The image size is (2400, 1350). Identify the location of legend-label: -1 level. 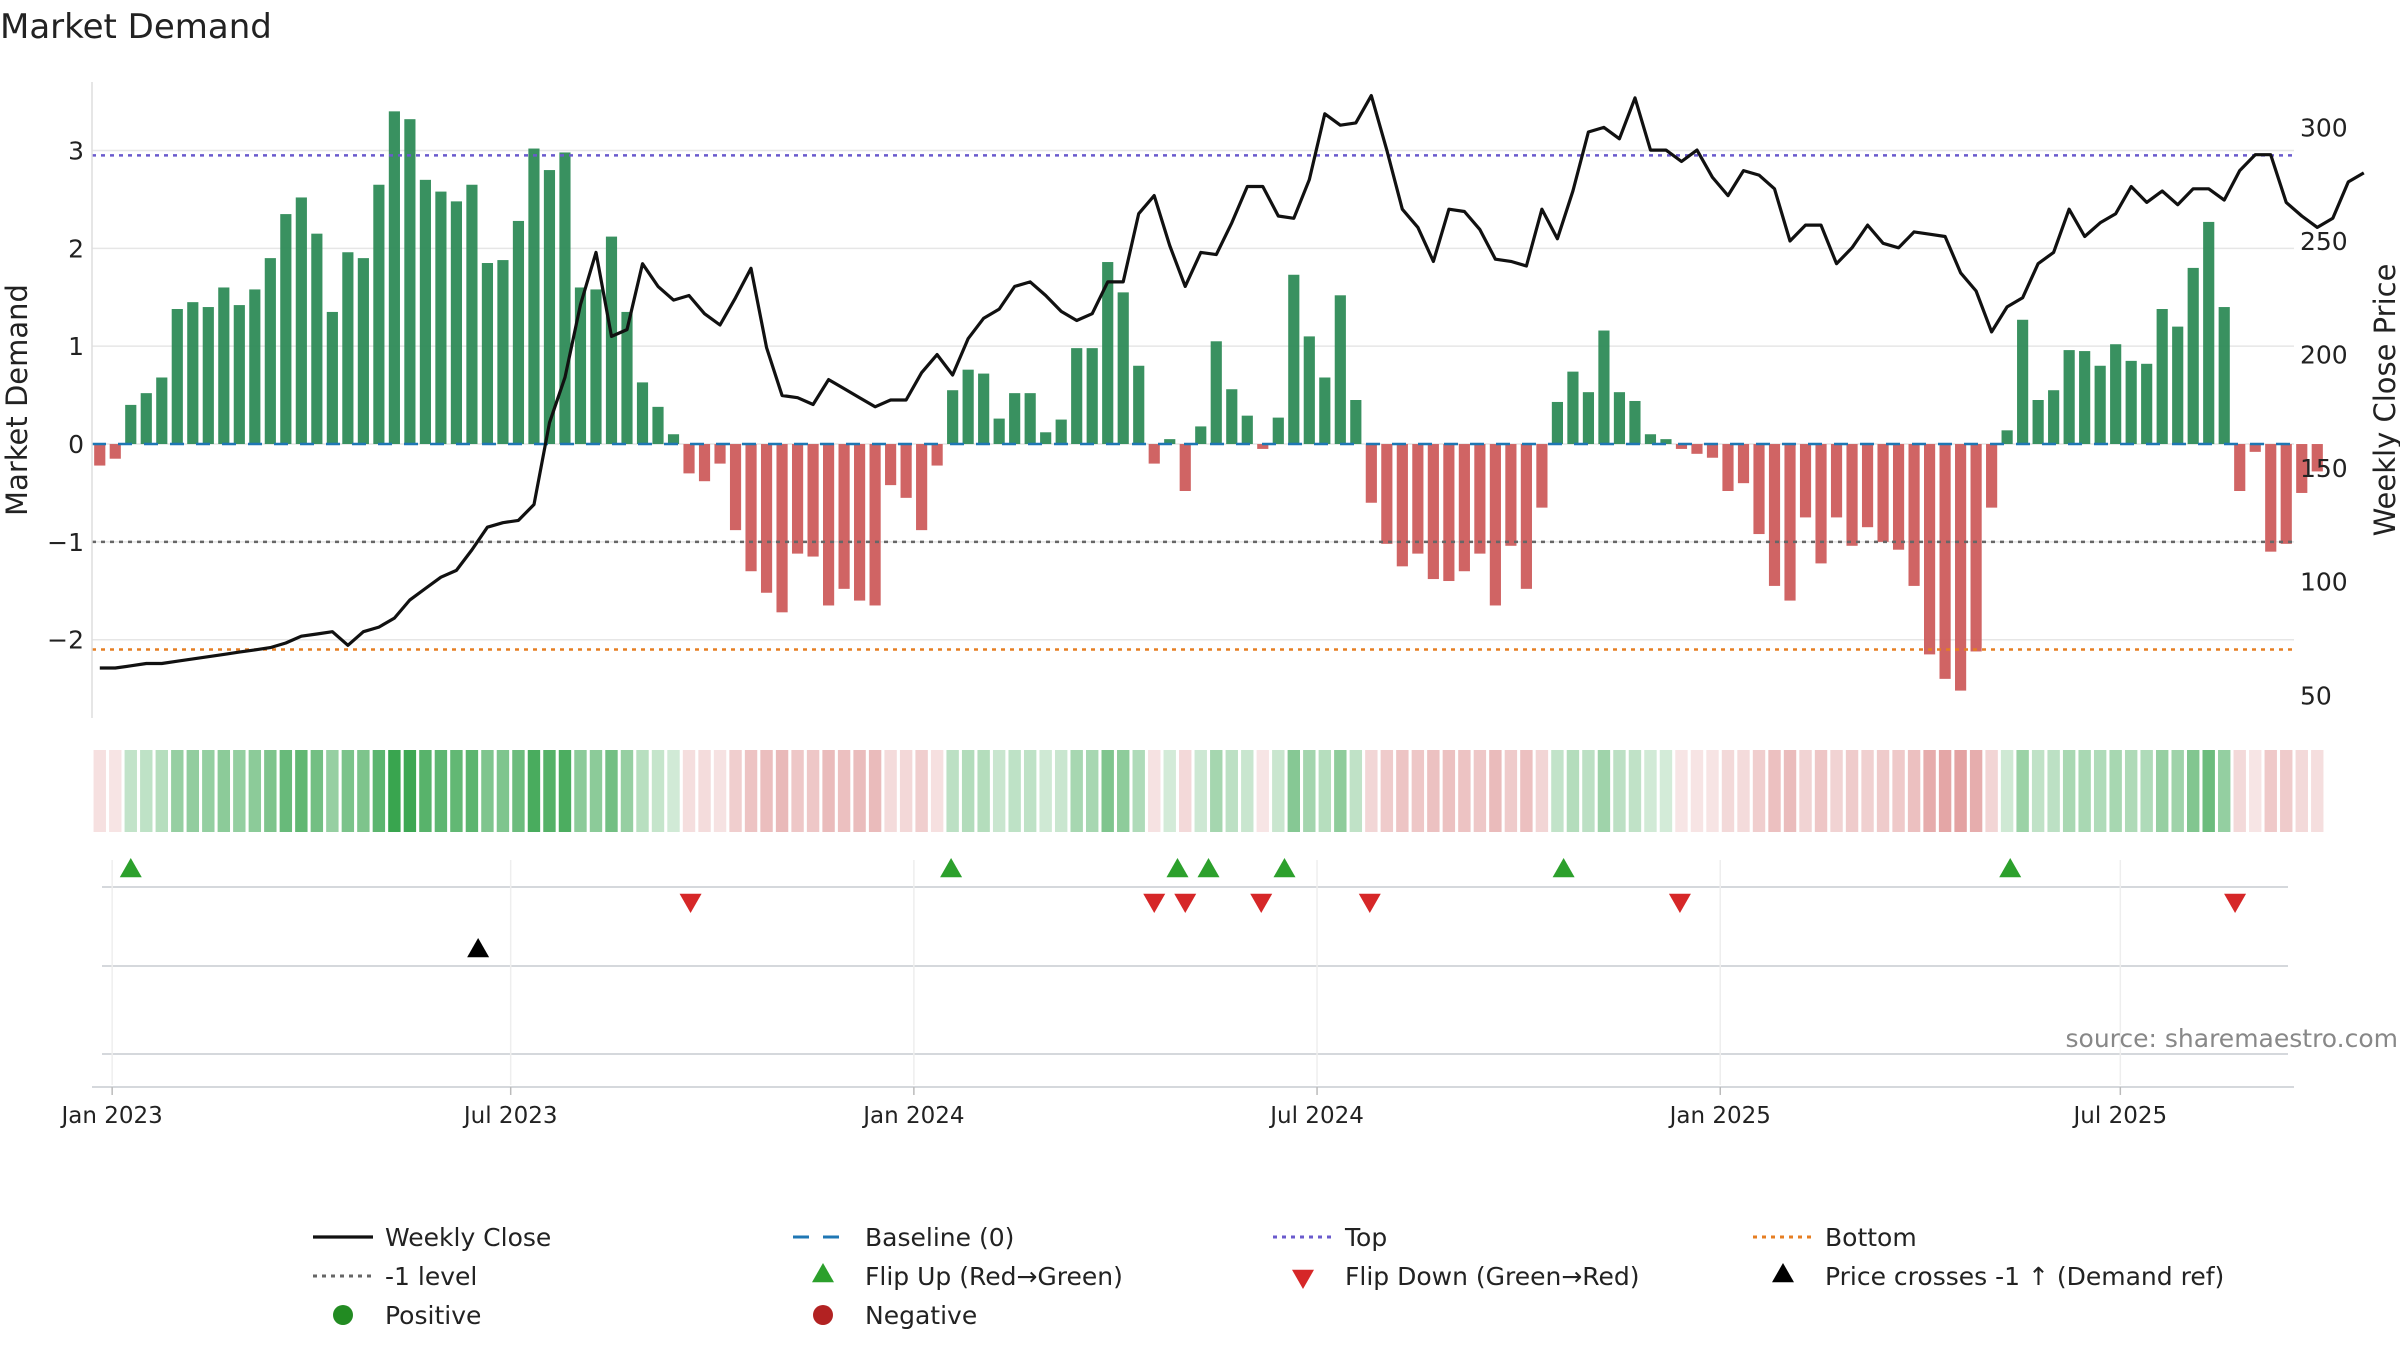
(431, 1276).